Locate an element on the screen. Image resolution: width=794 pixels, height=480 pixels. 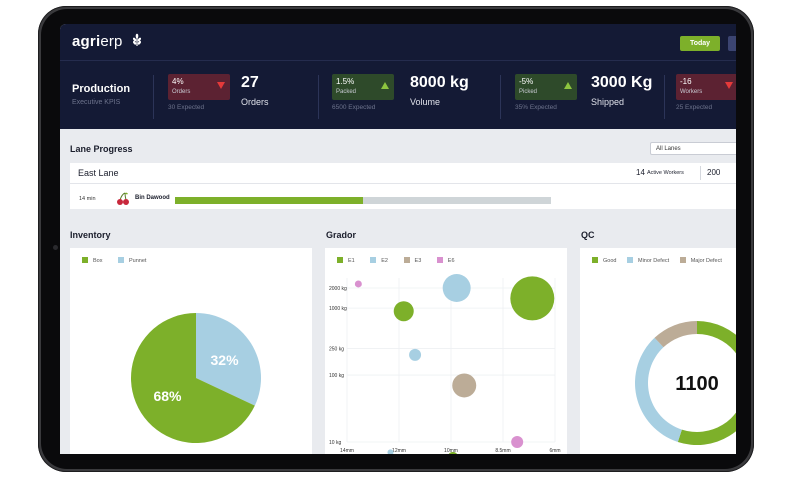
grador-legend: E1 E2 E3 E6 is located at coordinates (403, 260).